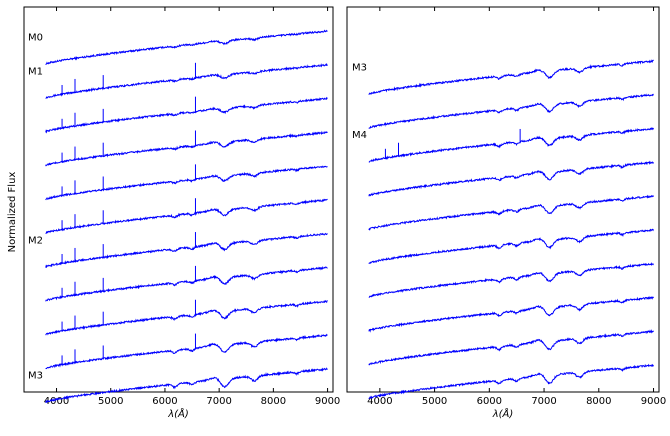  What do you see at coordinates (12, 212) in the screenshot?
I see `y-axis-title: Normalized Flux` at bounding box center [12, 212].